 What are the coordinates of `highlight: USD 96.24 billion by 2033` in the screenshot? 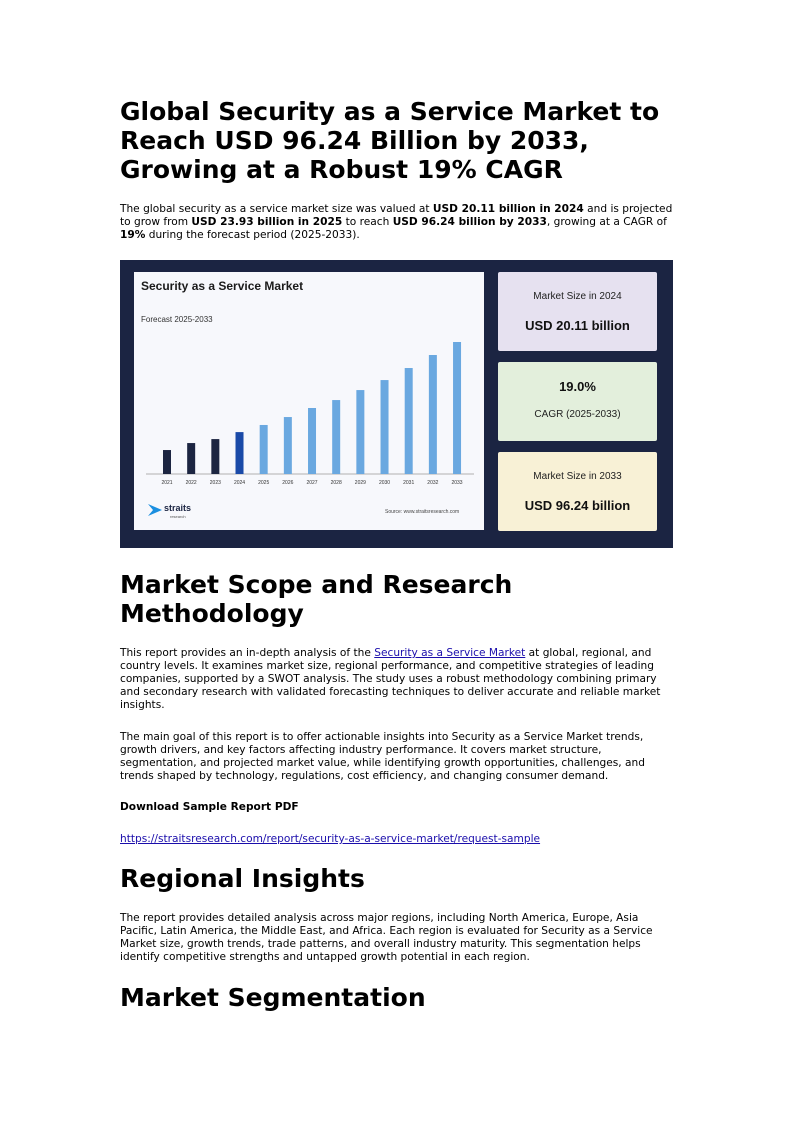 It's located at (469, 222).